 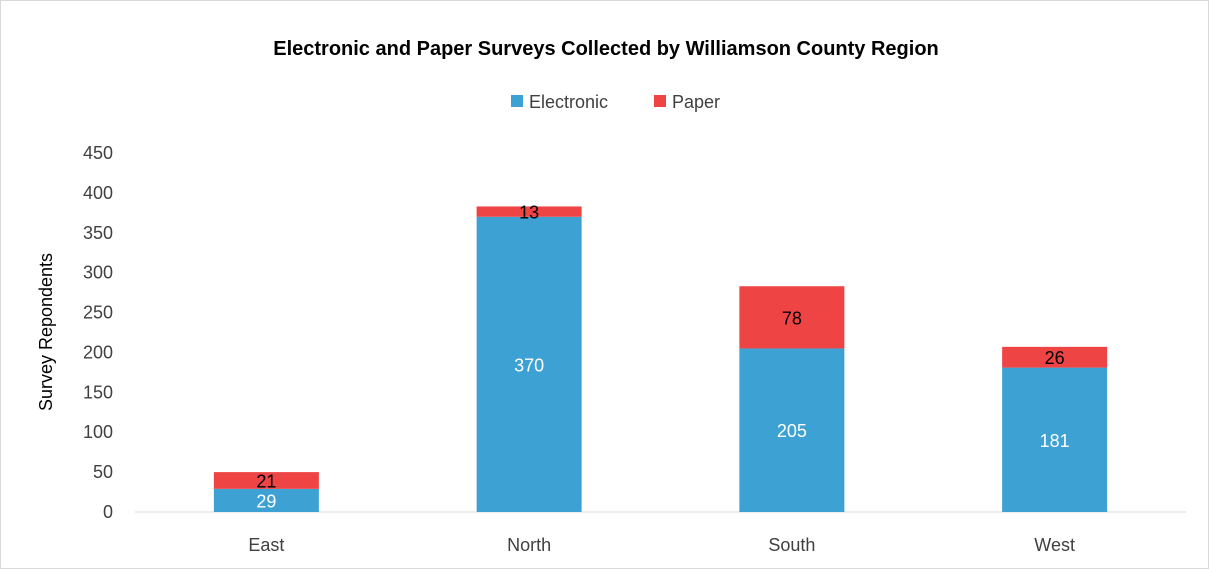 What do you see at coordinates (108, 512) in the screenshot?
I see `y-tick-label: 0` at bounding box center [108, 512].